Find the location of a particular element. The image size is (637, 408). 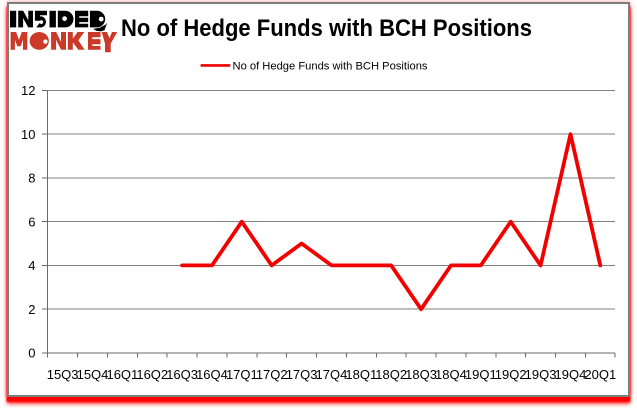

svg-text: 16Q2 is located at coordinates (152, 374).